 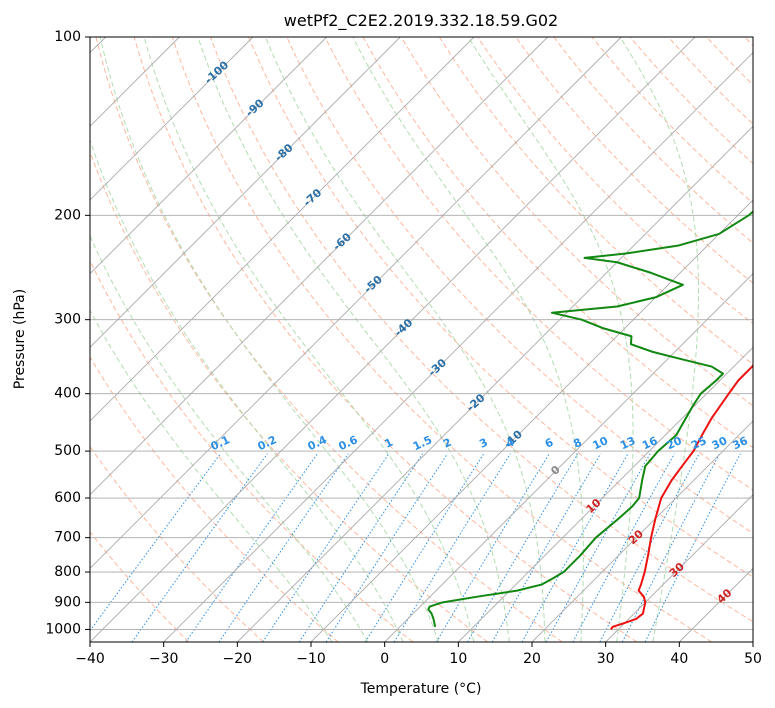 I want to click on mixing-ratio-label: 30, so click(x=720, y=443).